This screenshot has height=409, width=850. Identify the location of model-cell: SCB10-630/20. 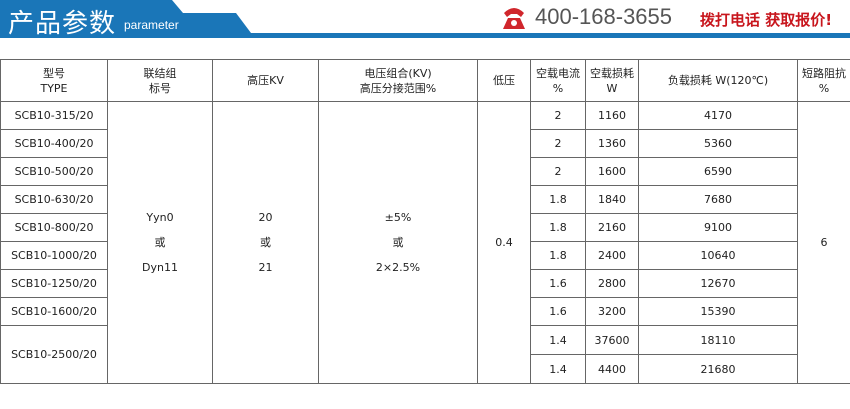
(54, 199).